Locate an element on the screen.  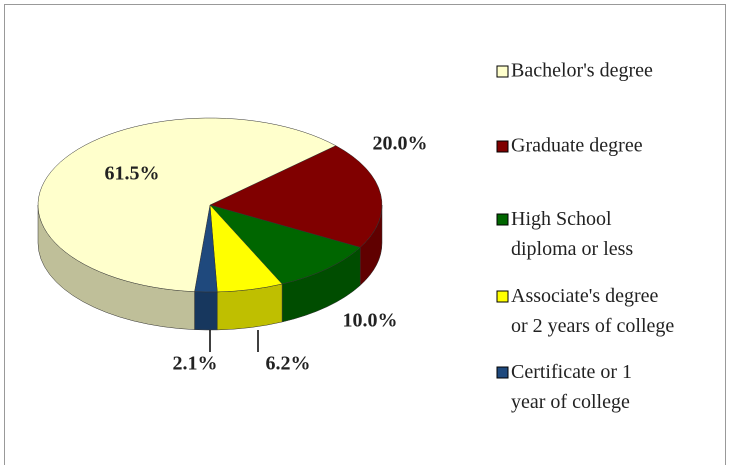
value-label: 20.0% is located at coordinates (400, 144).